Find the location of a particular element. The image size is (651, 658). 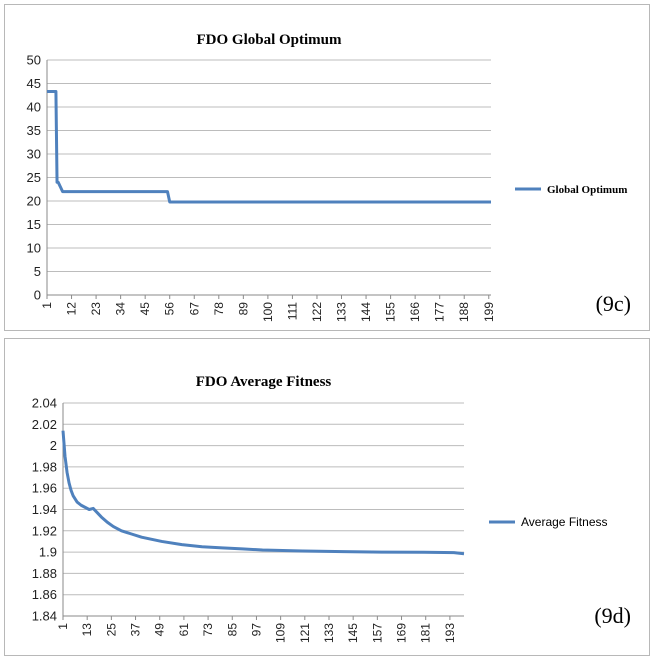

y-tick-label: 2.04 is located at coordinates (44, 403).